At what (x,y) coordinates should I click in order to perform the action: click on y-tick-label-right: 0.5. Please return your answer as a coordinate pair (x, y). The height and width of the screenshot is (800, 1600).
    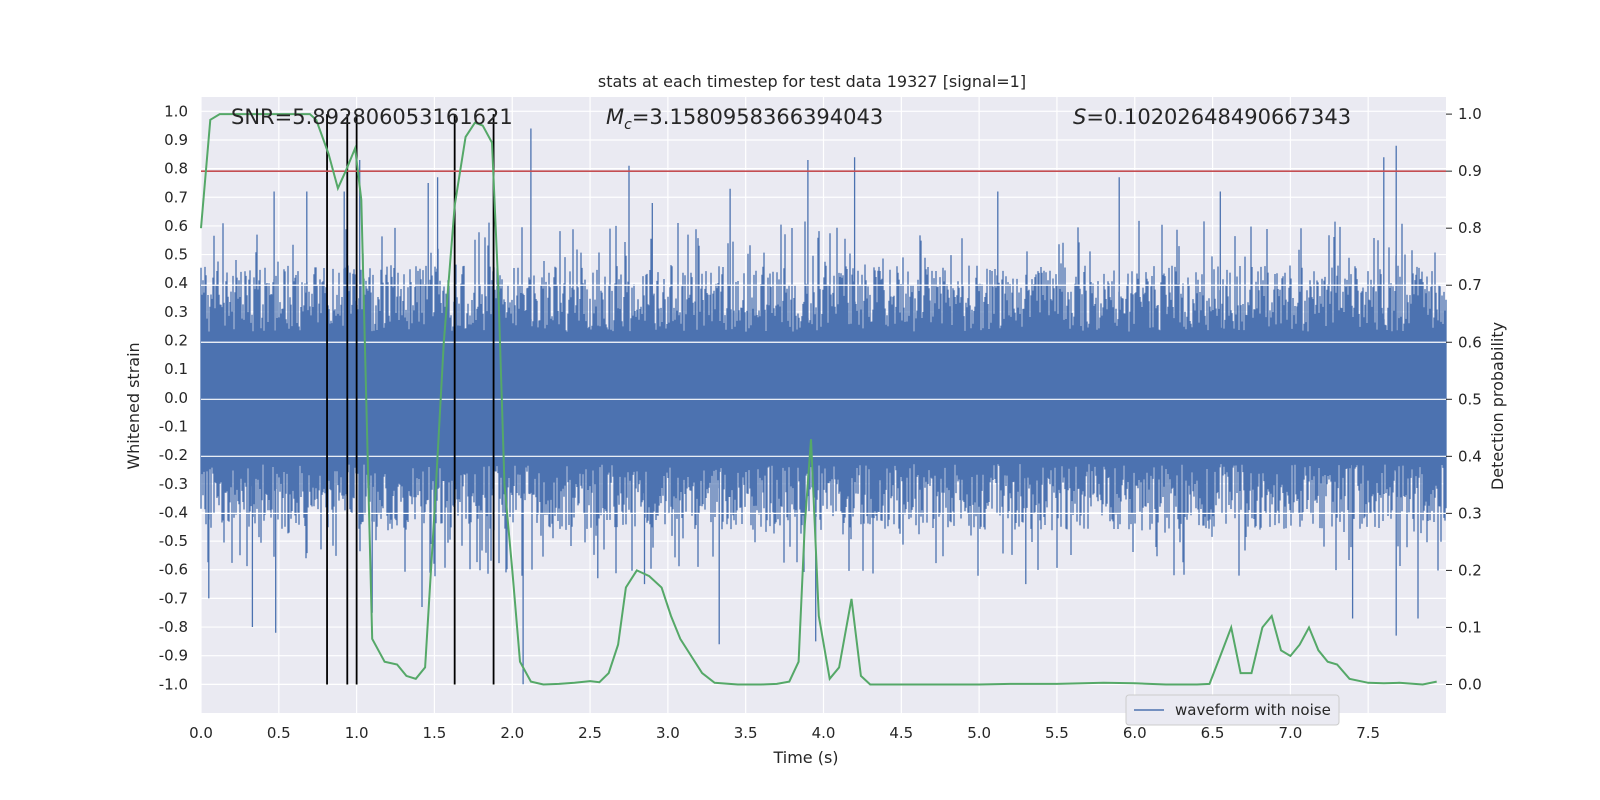
    Looking at the image, I should click on (1470, 399).